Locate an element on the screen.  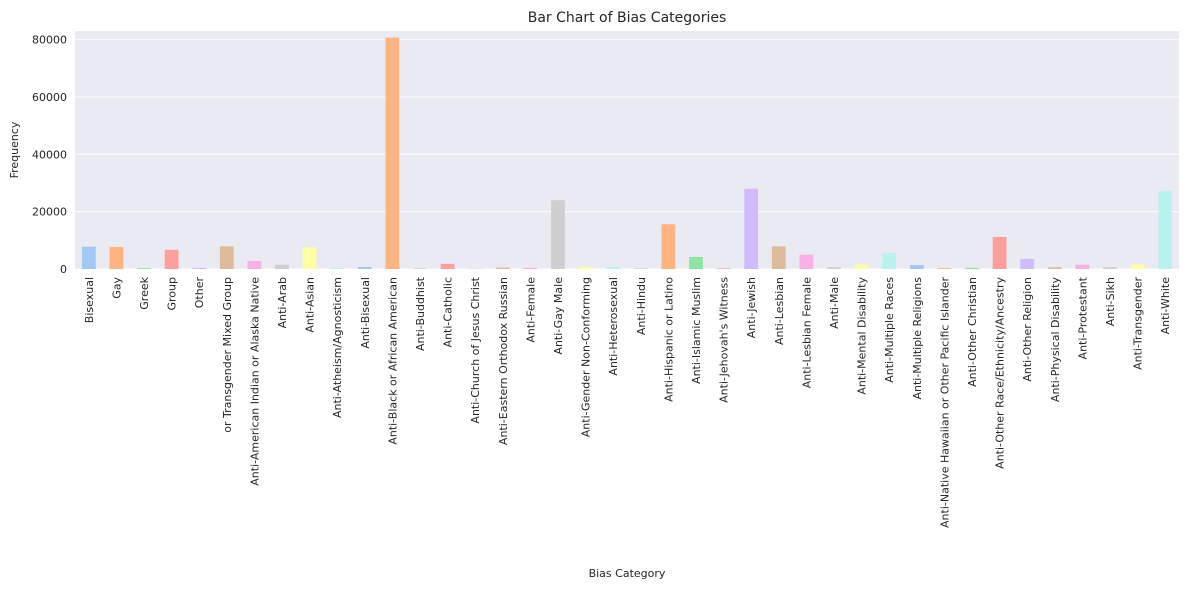
x-tick-label: Anti-White is located at coordinates (1165, 306).